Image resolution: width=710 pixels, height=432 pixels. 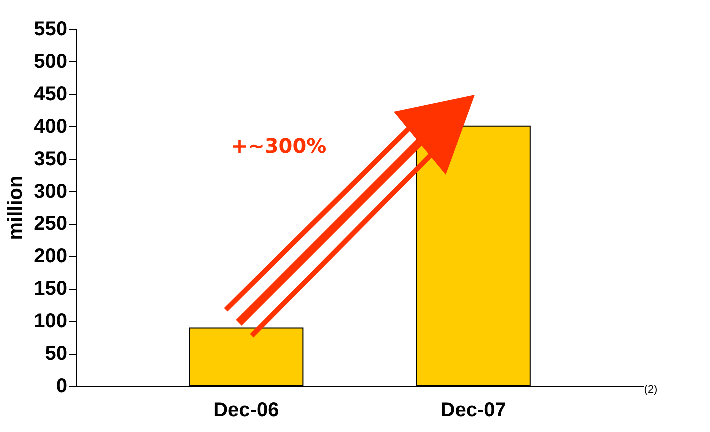 What do you see at coordinates (651, 390) in the screenshot?
I see `annotation: (2)` at bounding box center [651, 390].